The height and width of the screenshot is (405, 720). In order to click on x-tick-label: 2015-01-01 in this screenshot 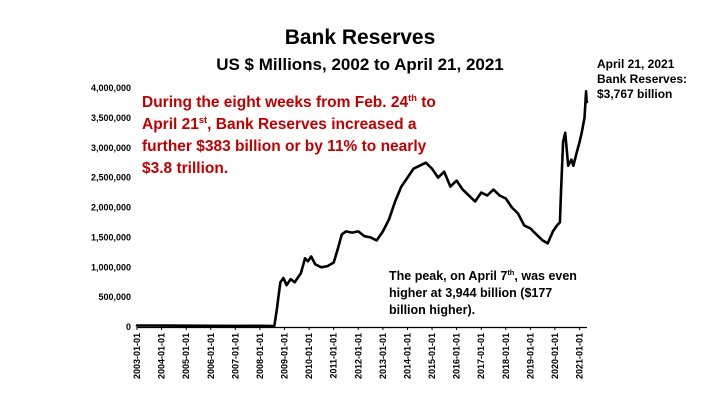, I will do `click(432, 356)`.